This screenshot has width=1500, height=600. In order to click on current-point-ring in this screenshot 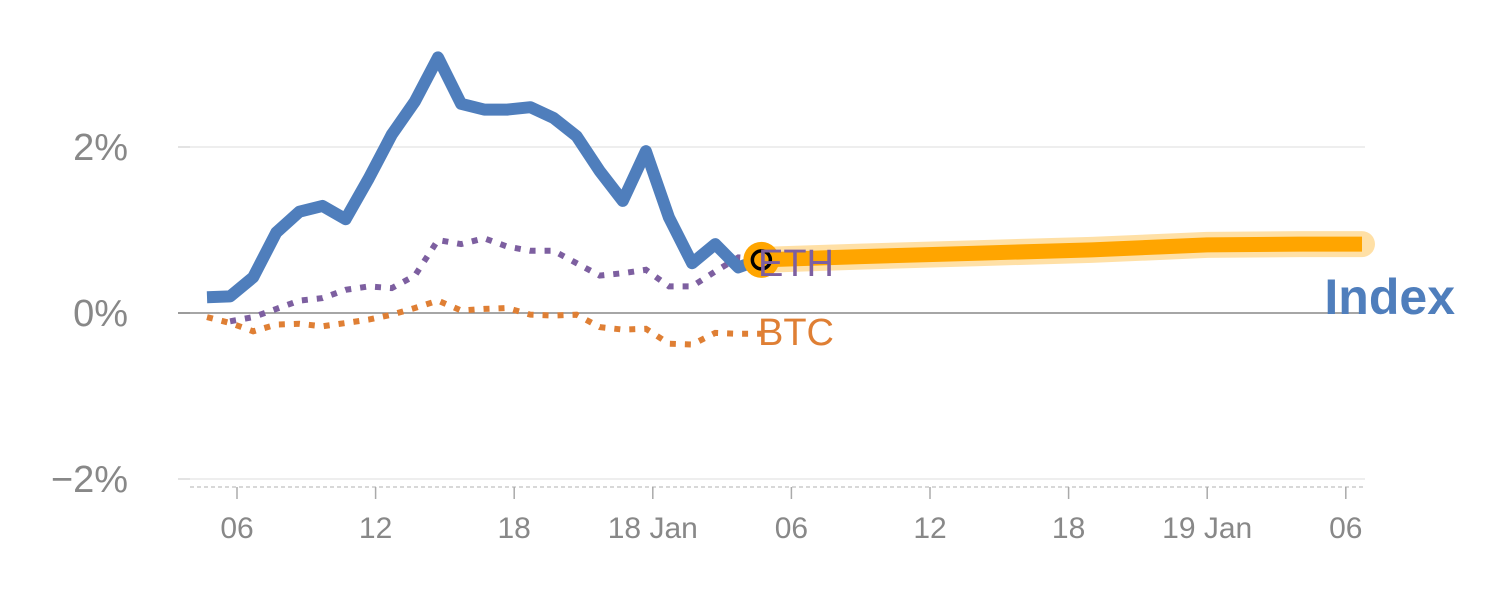, I will do `click(761, 260)`.